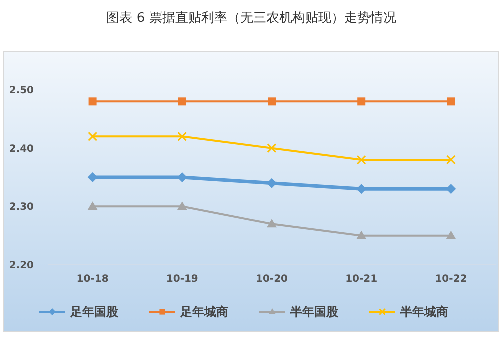  Describe the element at coordinates (95, 312) in the screenshot. I see `legend-label: 足年国股` at that location.